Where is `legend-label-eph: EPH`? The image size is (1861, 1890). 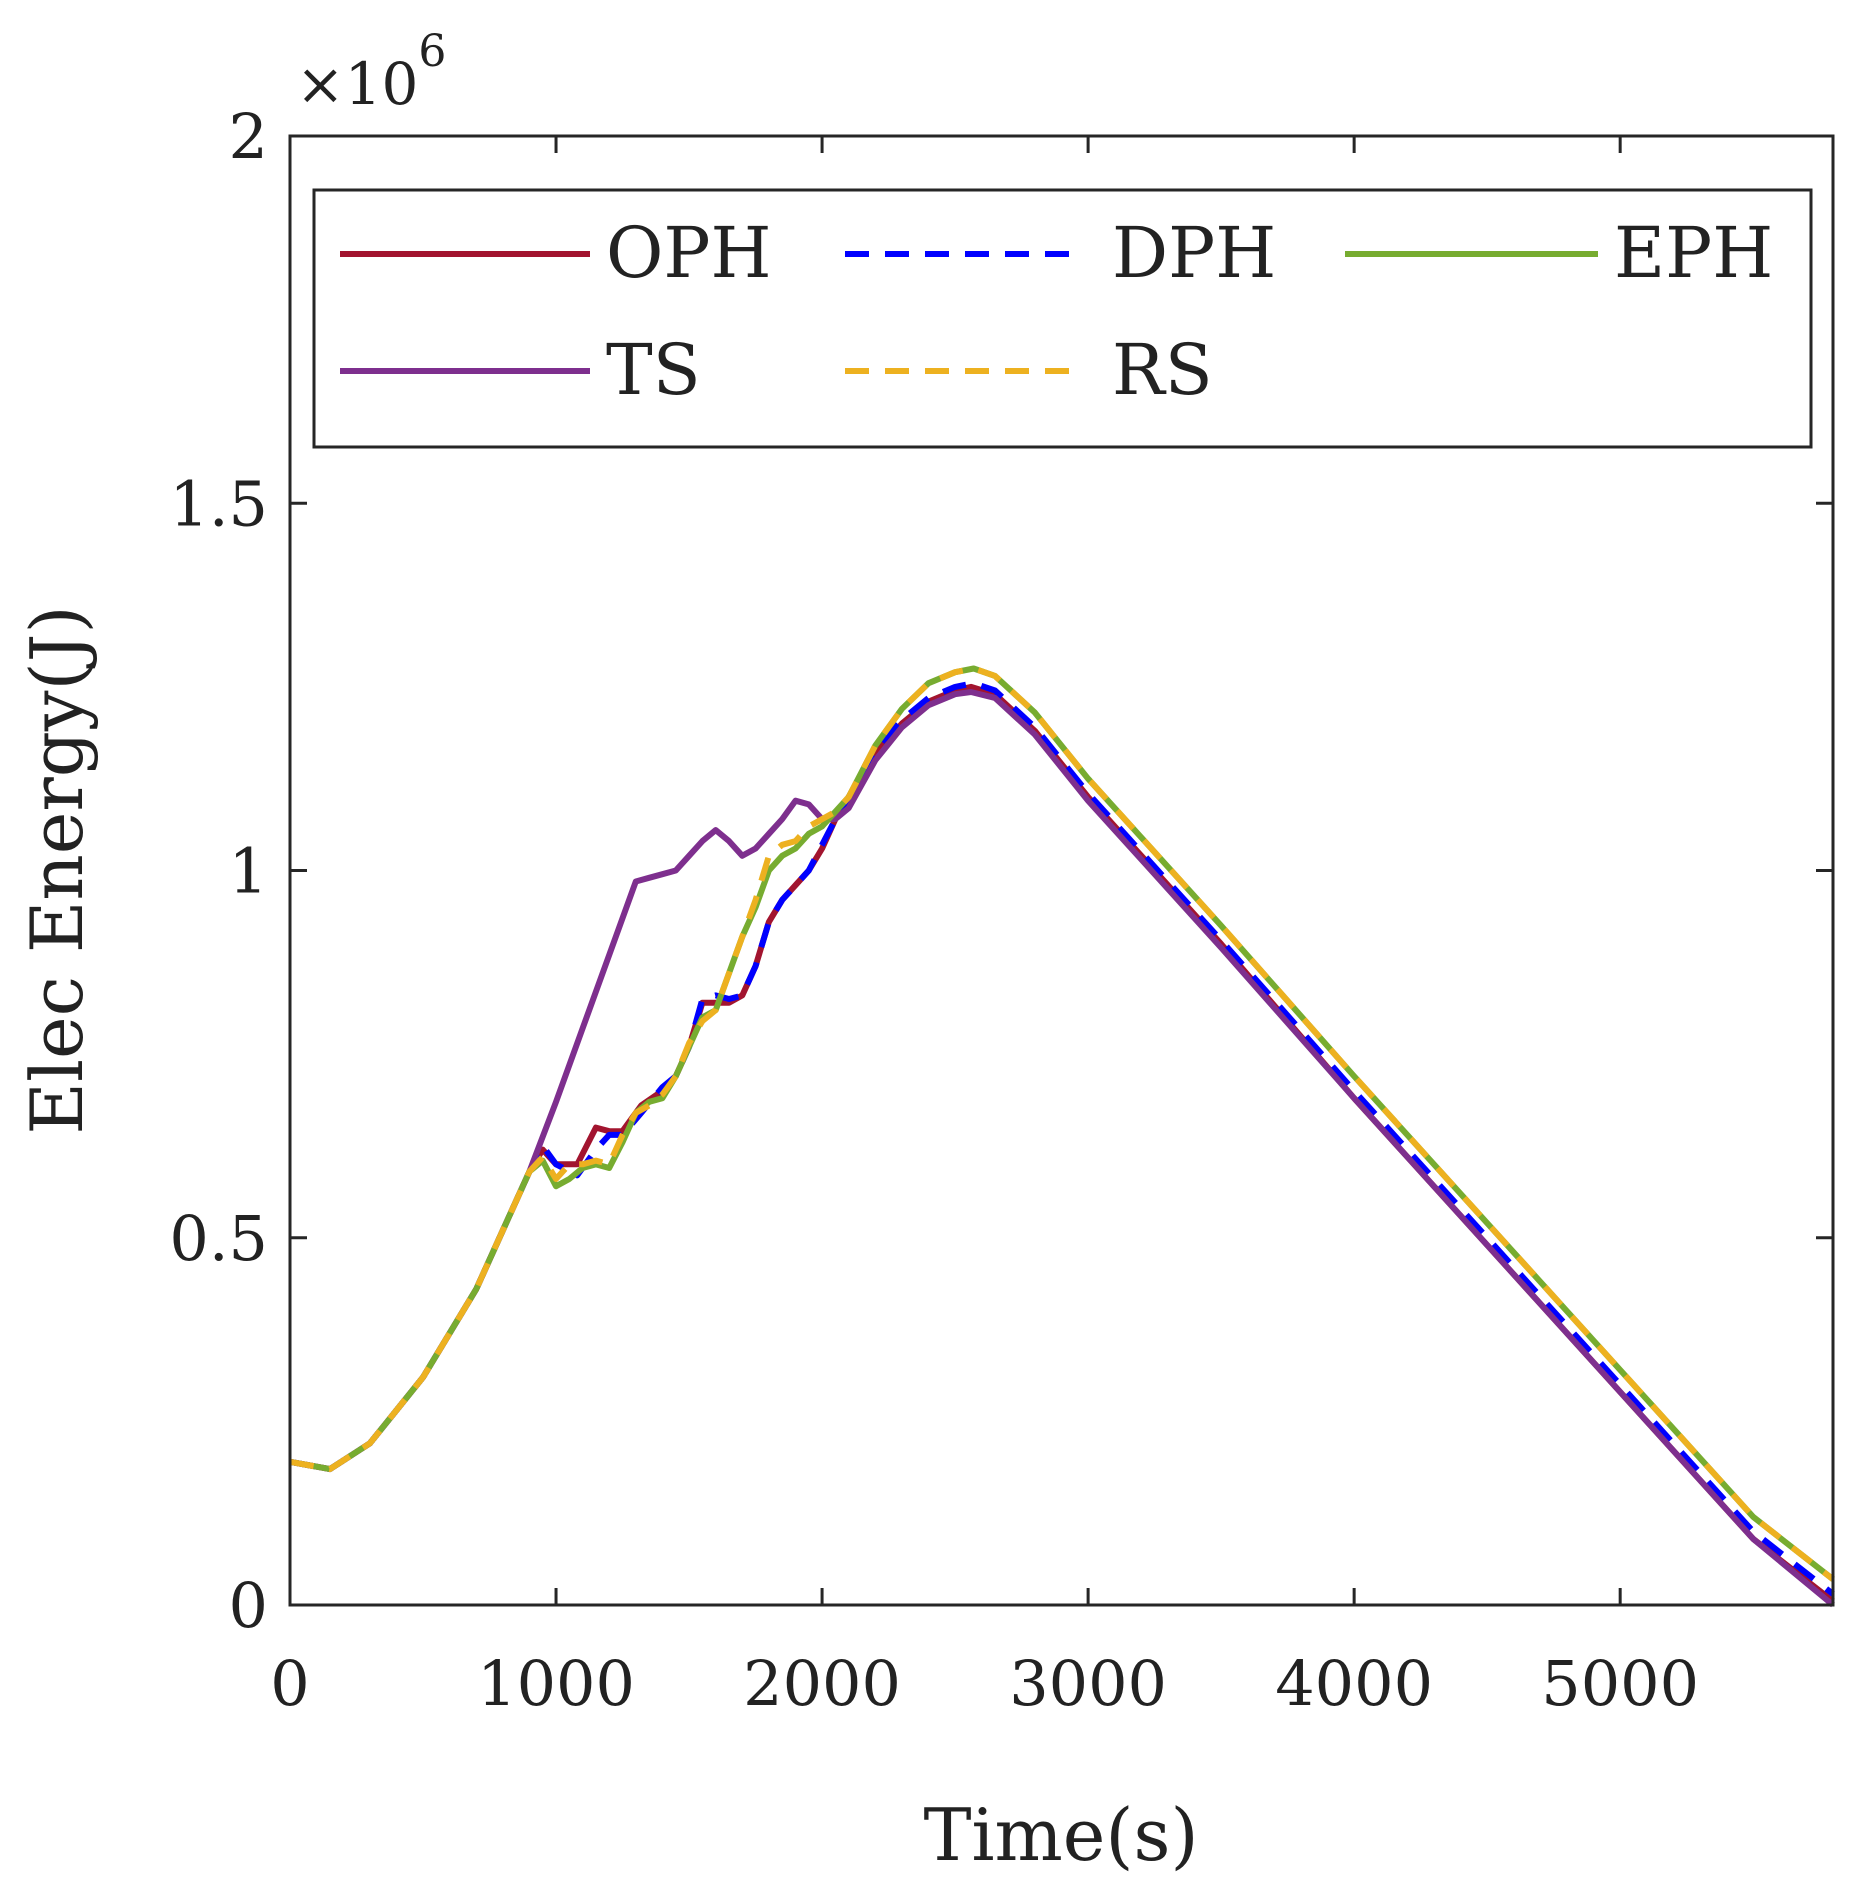
legend-label-eph: EPH is located at coordinates (1693, 253).